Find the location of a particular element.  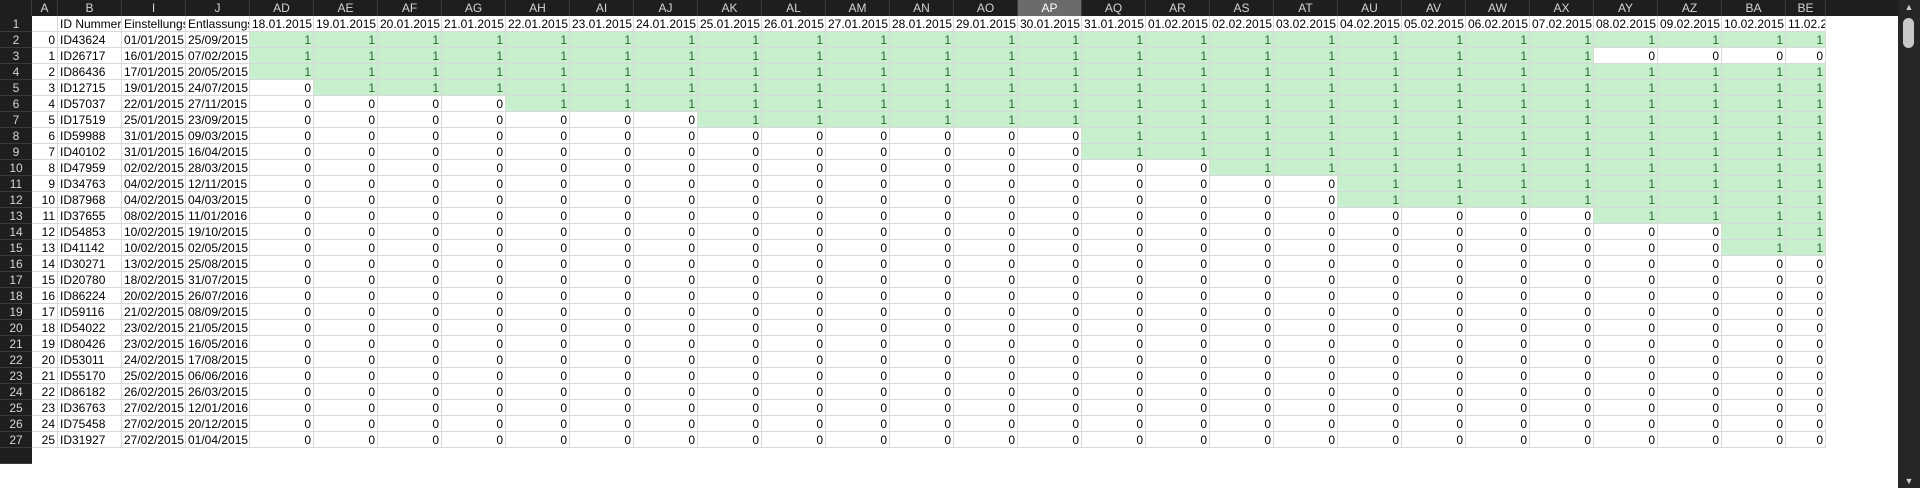

row-header: 26 is located at coordinates (16, 424).